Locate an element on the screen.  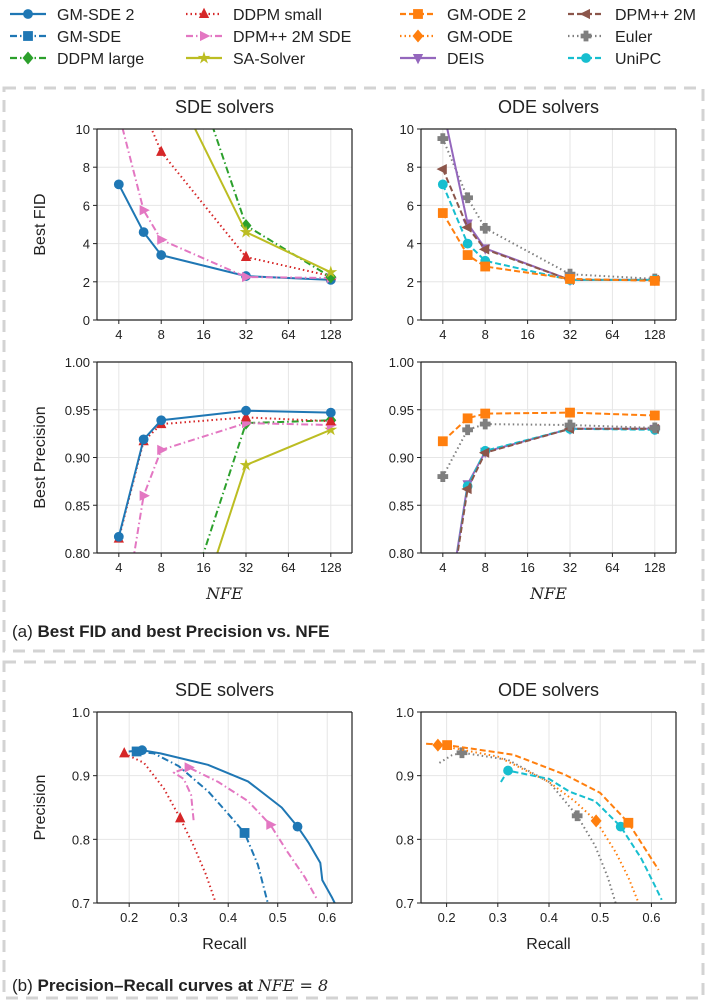
legend-item: DPM++ 2M is located at coordinates (632, 15).